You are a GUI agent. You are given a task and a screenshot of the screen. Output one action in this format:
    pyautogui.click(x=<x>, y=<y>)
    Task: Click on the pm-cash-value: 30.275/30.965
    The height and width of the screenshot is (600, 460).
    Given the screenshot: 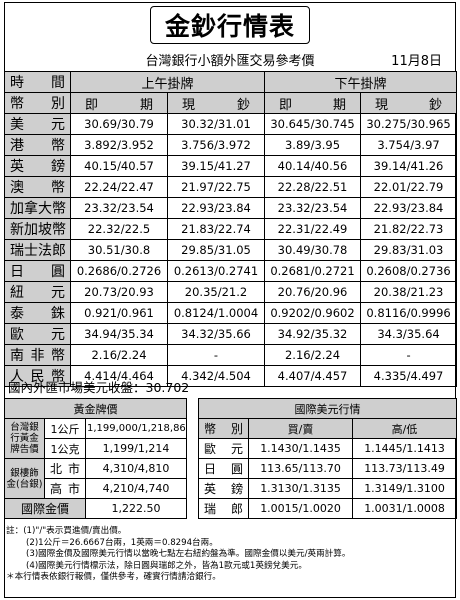 What is the action you would take?
    pyautogui.click(x=409, y=124)
    